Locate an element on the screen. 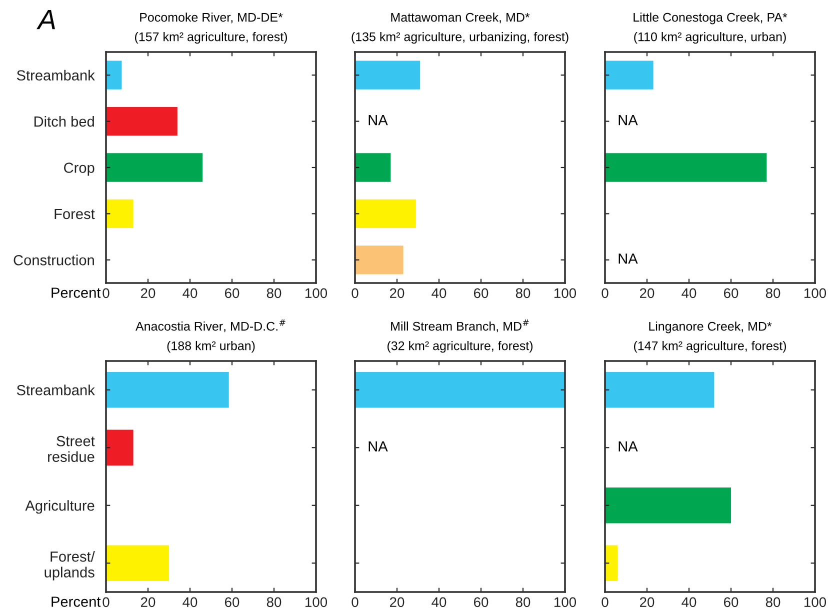 The height and width of the screenshot is (614, 838). chart-title: Mill Stream Branch, MD$^{#}$ is located at coordinates (460, 326).